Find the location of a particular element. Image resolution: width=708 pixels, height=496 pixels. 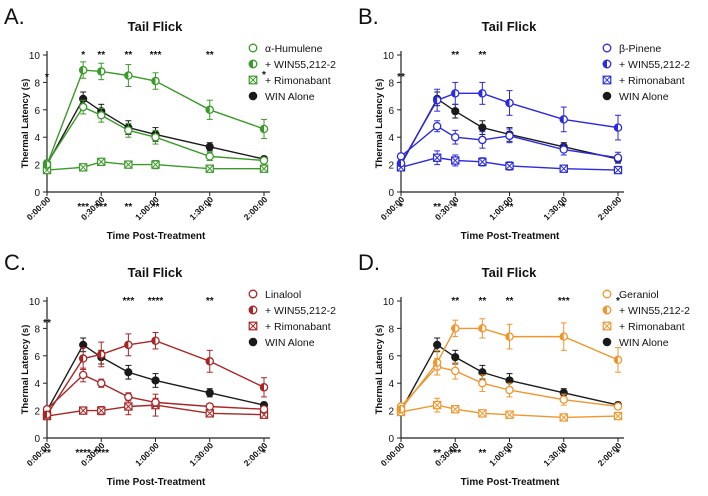

y-tick-label: 2 is located at coordinates (37, 166).